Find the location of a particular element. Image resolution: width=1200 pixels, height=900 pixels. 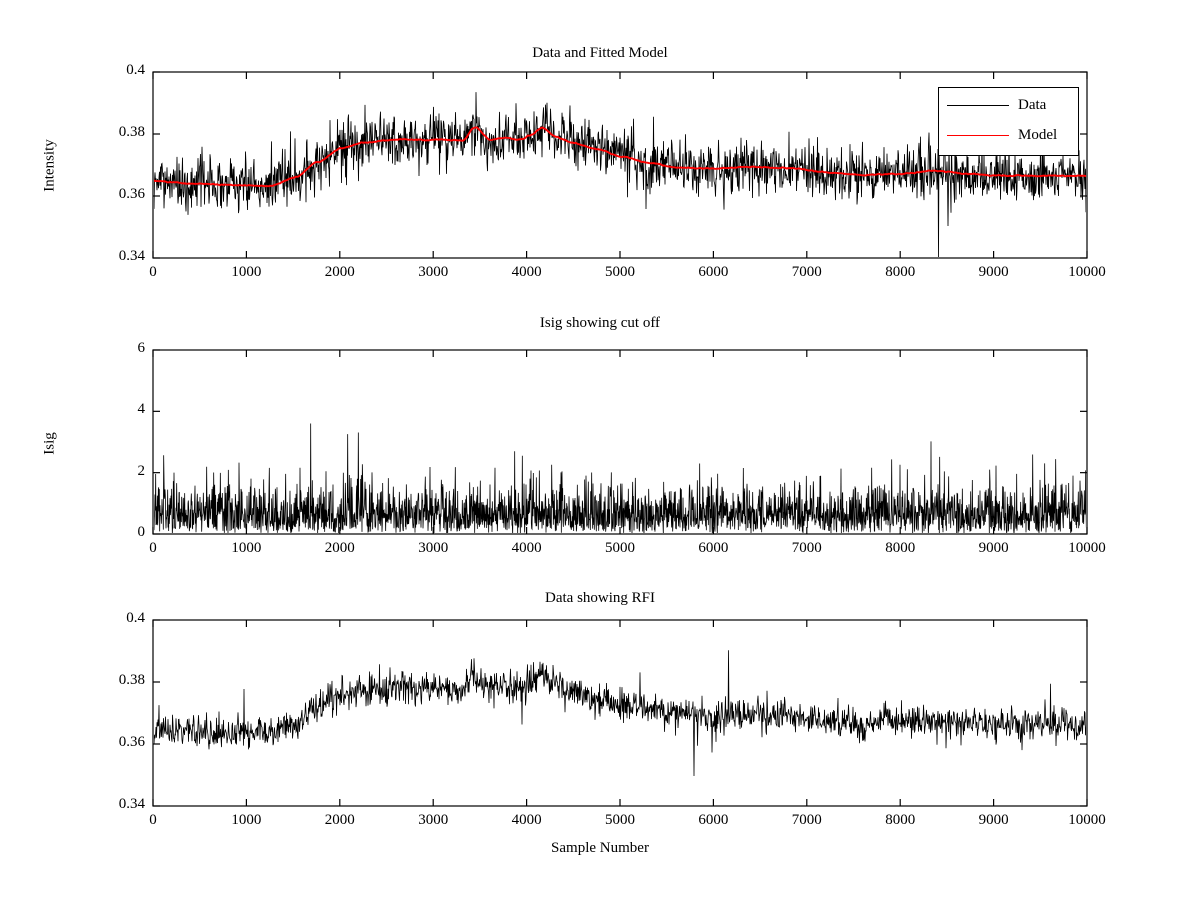

isig-series-line is located at coordinates (620, 478).